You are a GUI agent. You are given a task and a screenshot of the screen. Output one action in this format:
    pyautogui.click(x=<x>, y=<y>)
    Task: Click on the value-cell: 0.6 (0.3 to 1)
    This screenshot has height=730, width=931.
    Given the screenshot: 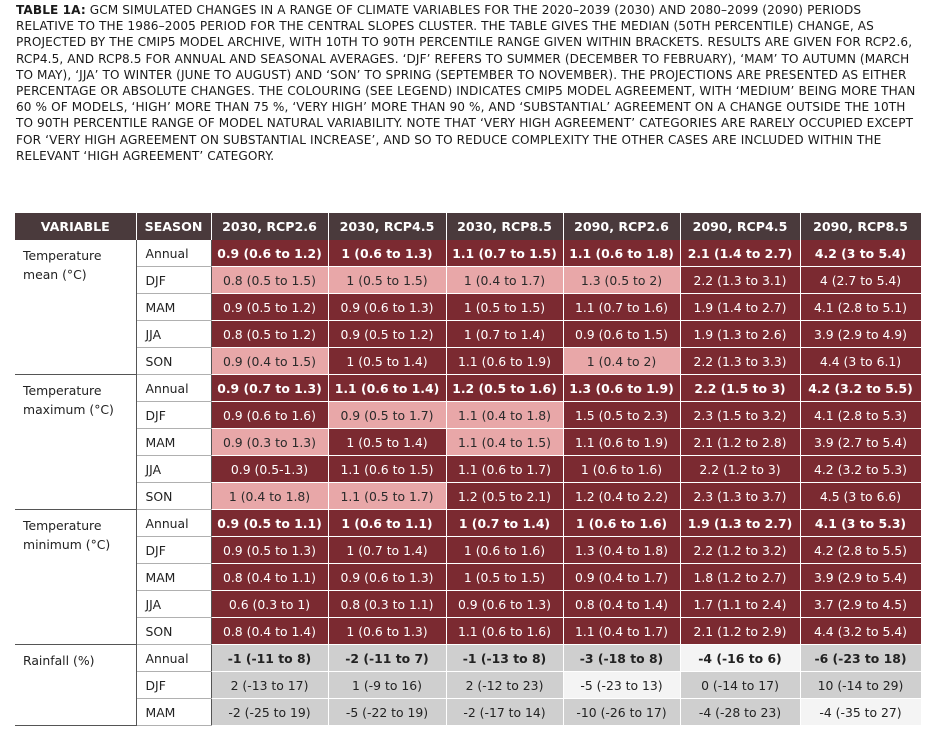 What is the action you would take?
    pyautogui.click(x=270, y=604)
    